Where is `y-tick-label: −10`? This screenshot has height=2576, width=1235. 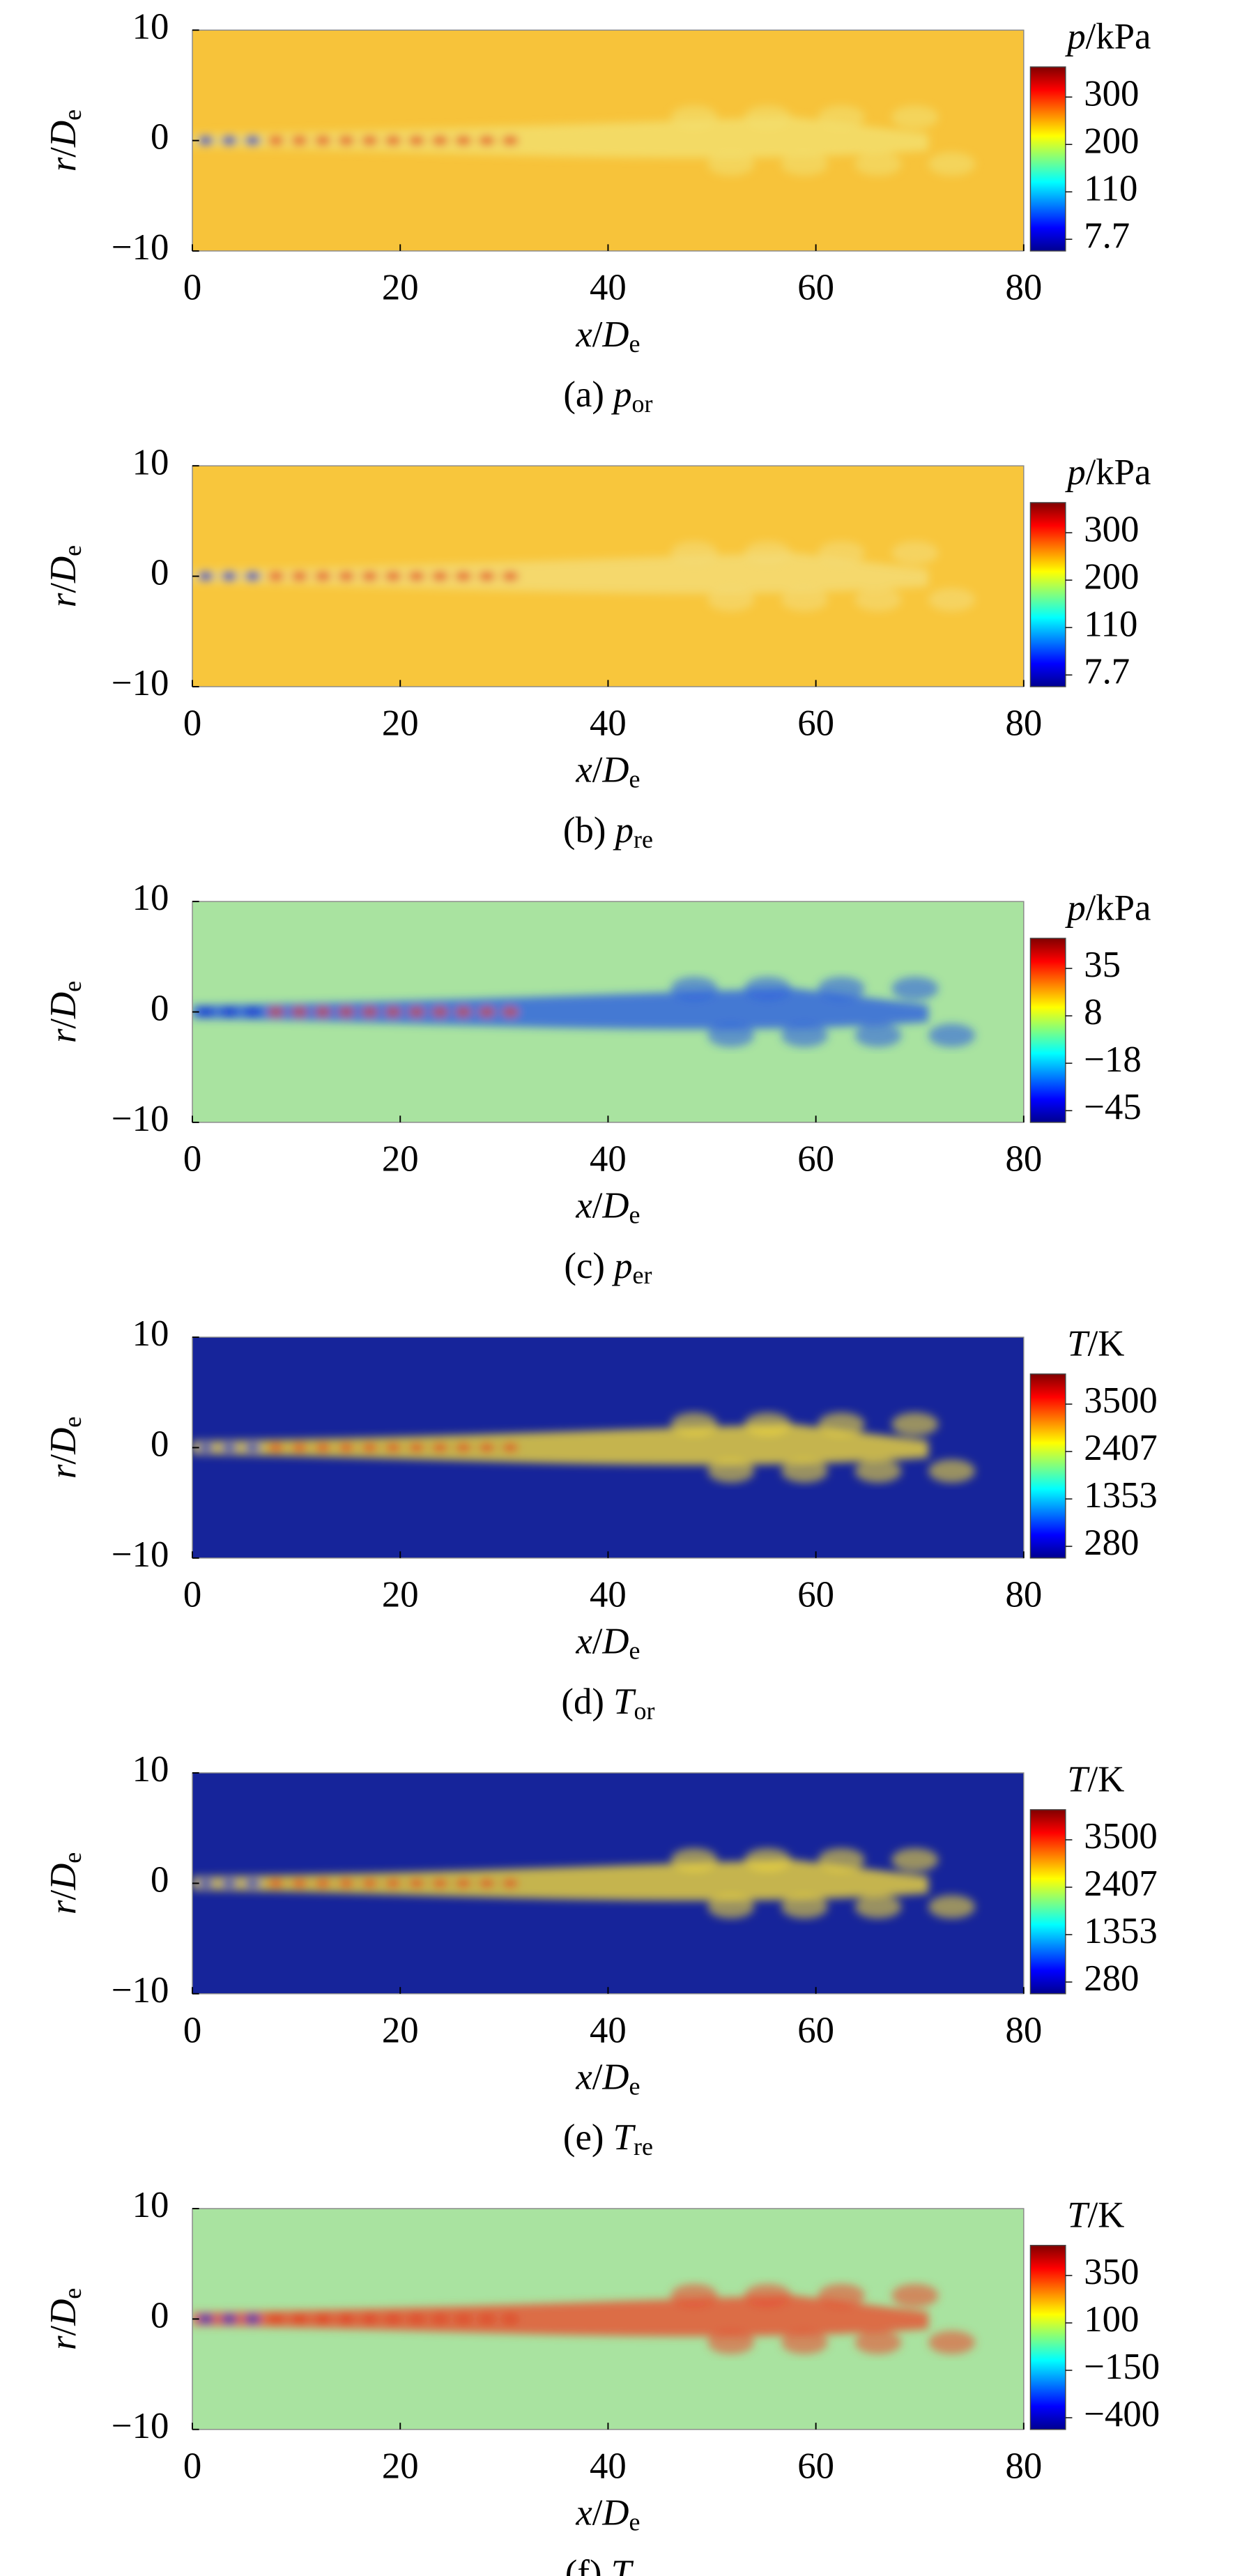 y-tick-label: −10 is located at coordinates (140, 1119).